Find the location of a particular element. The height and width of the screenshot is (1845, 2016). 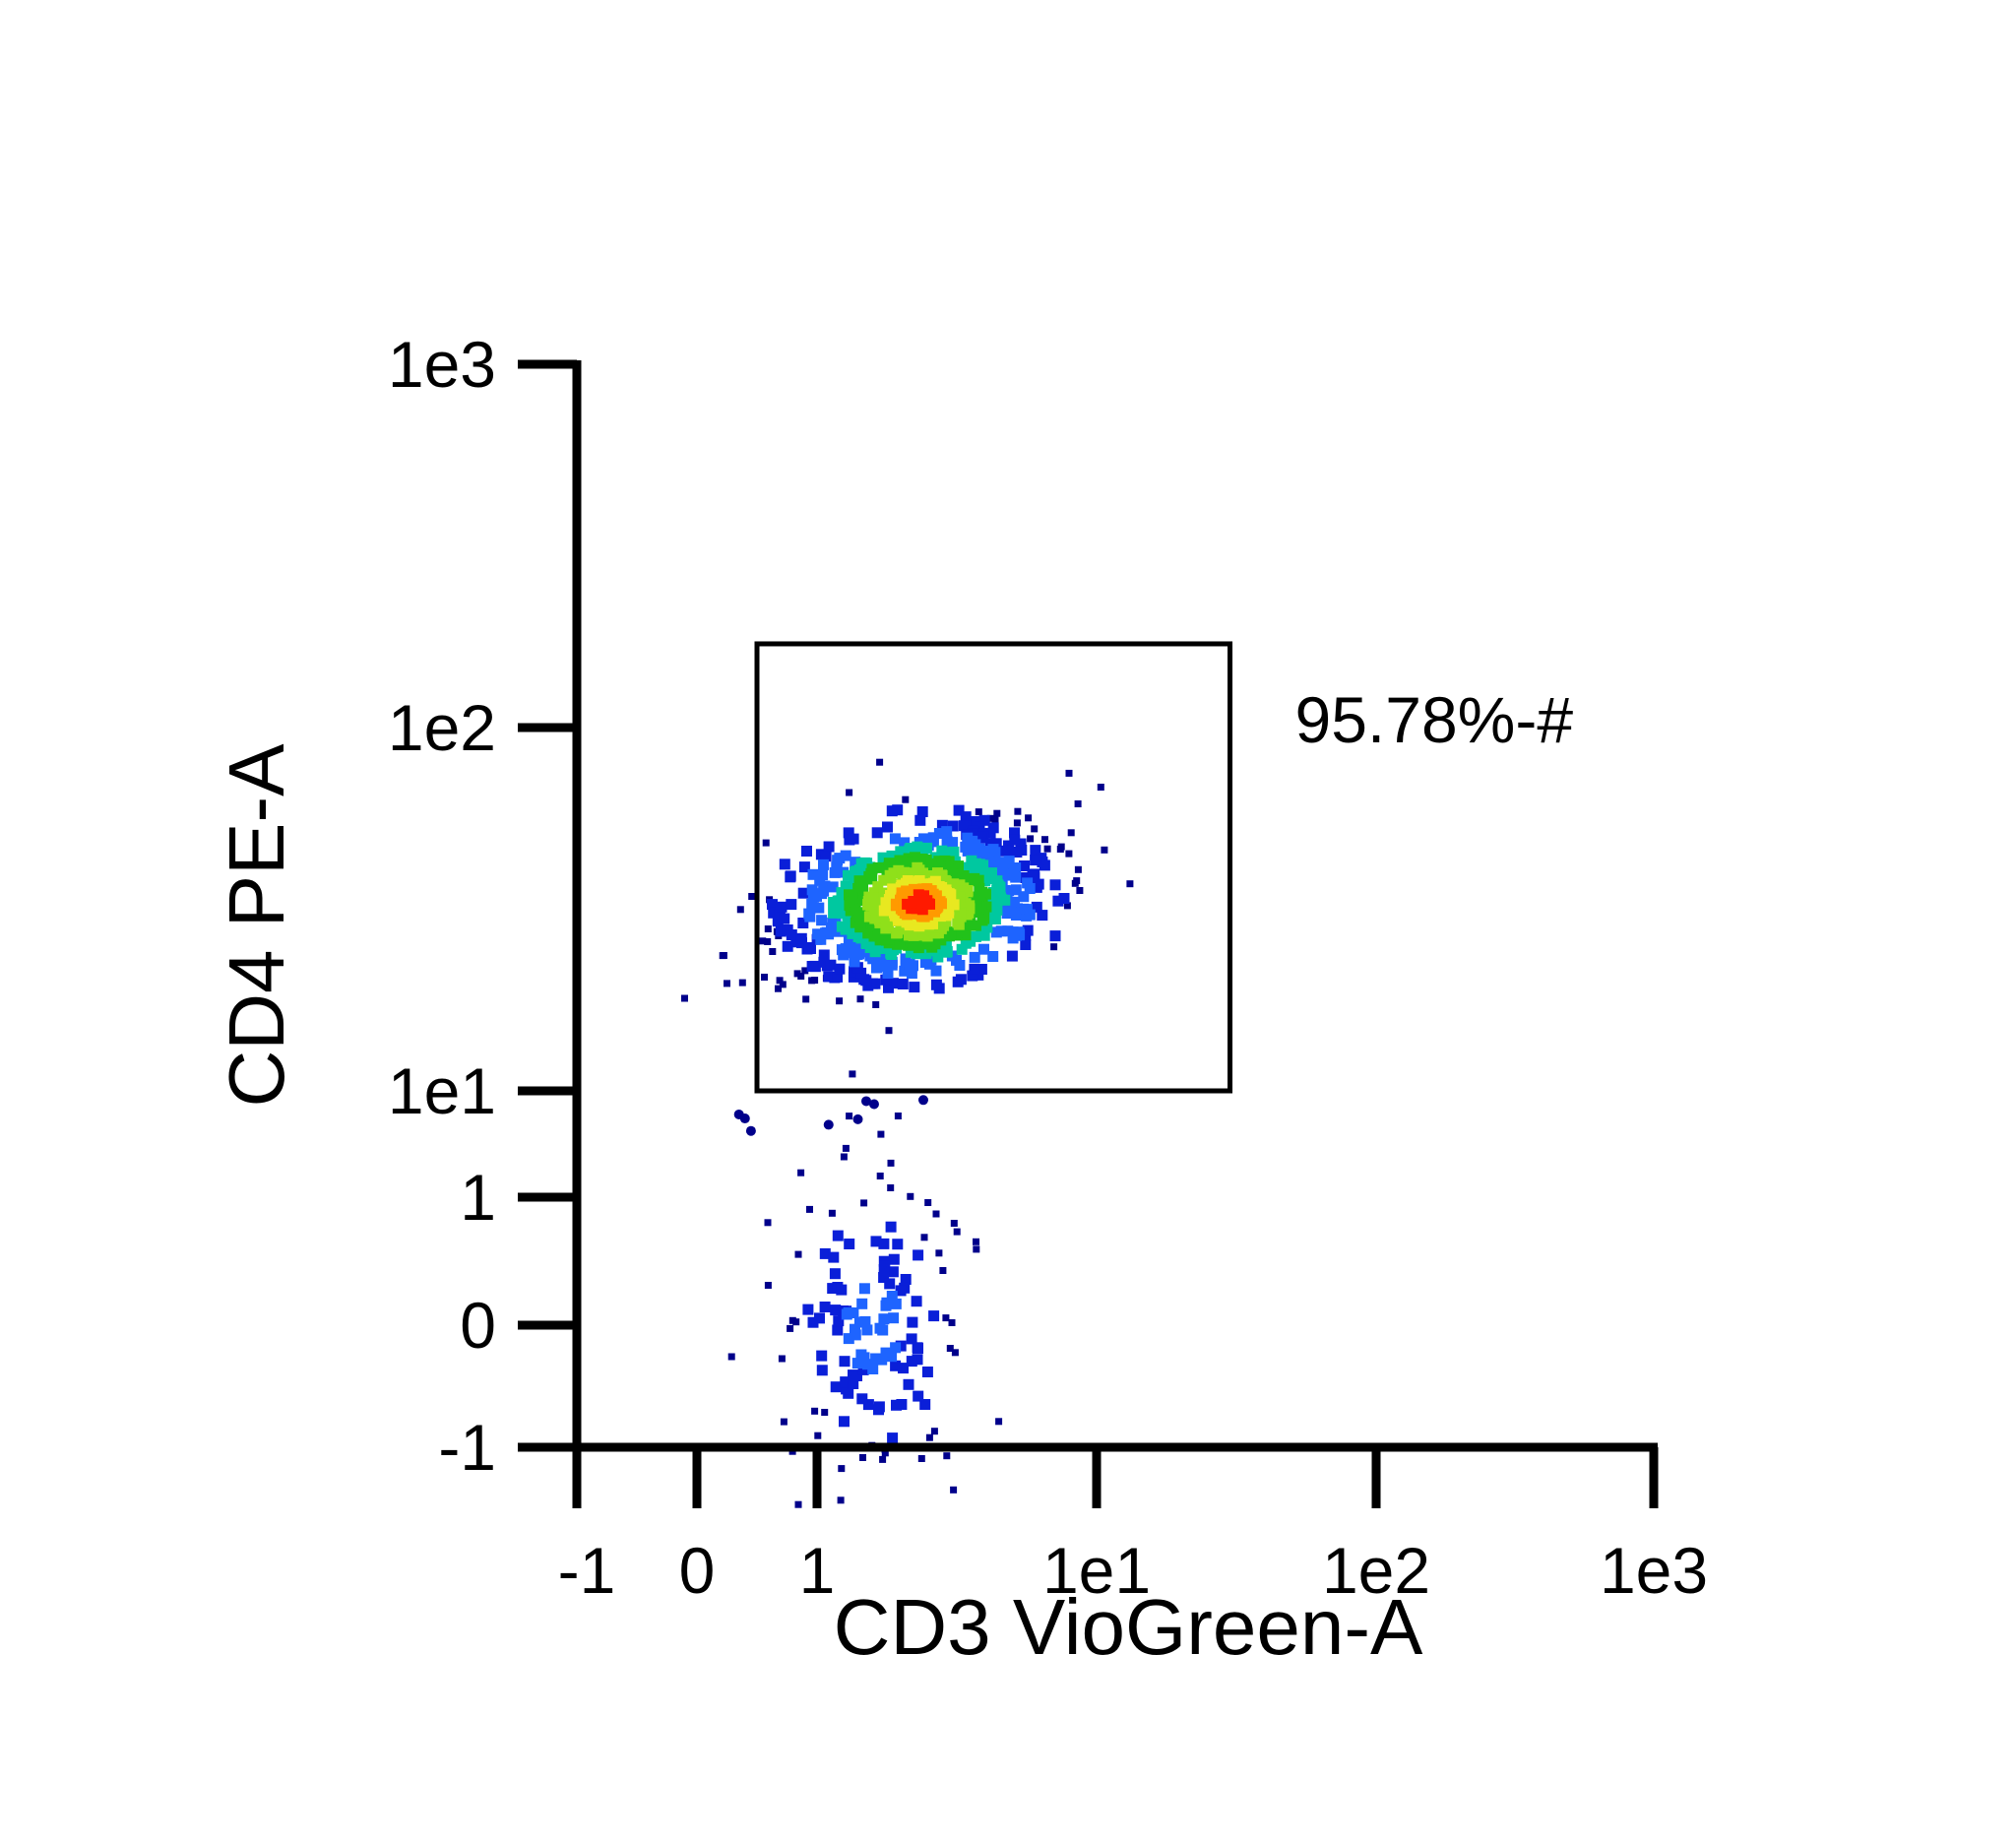

gate: 95.78%-# is located at coordinates (1164, 868).